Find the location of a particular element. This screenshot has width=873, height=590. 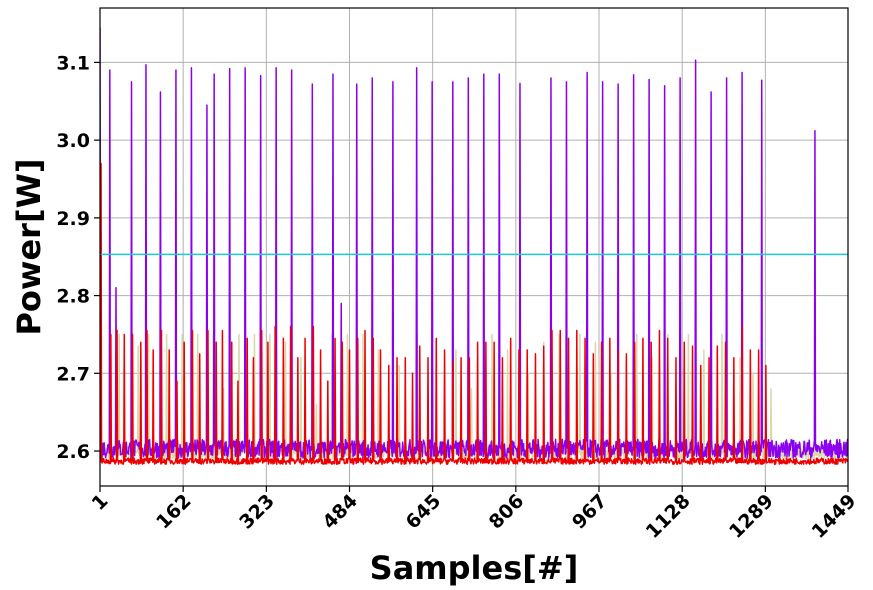

x-tick-label-1: 162 is located at coordinates (174, 512).